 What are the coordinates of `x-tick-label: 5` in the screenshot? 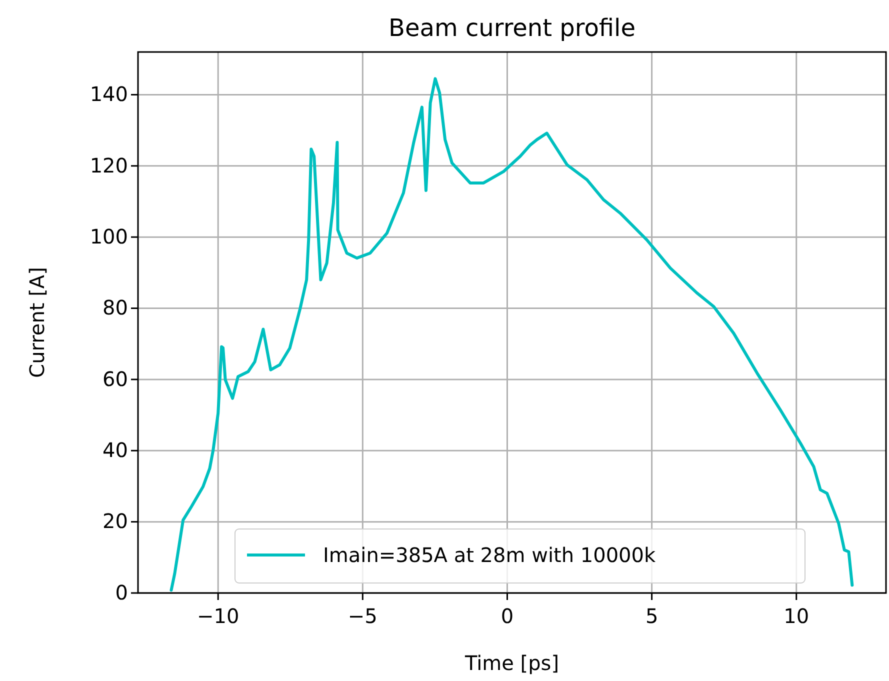 It's located at (651, 616).